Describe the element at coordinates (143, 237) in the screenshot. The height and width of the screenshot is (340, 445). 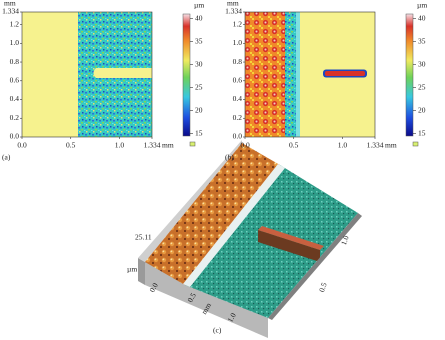
I see `z-max-label: 25.11` at that location.